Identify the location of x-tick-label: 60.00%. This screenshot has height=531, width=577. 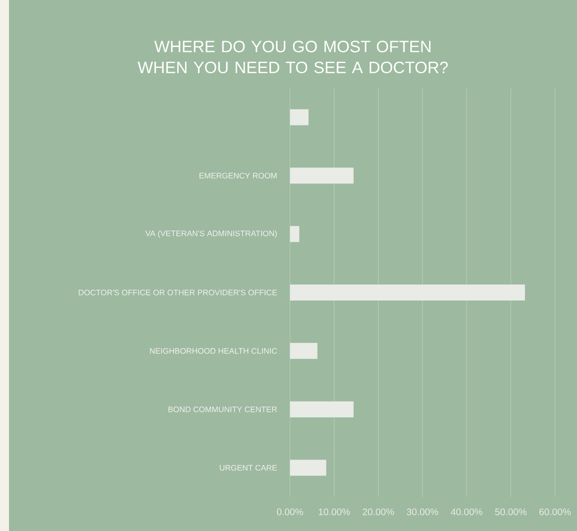
(555, 512).